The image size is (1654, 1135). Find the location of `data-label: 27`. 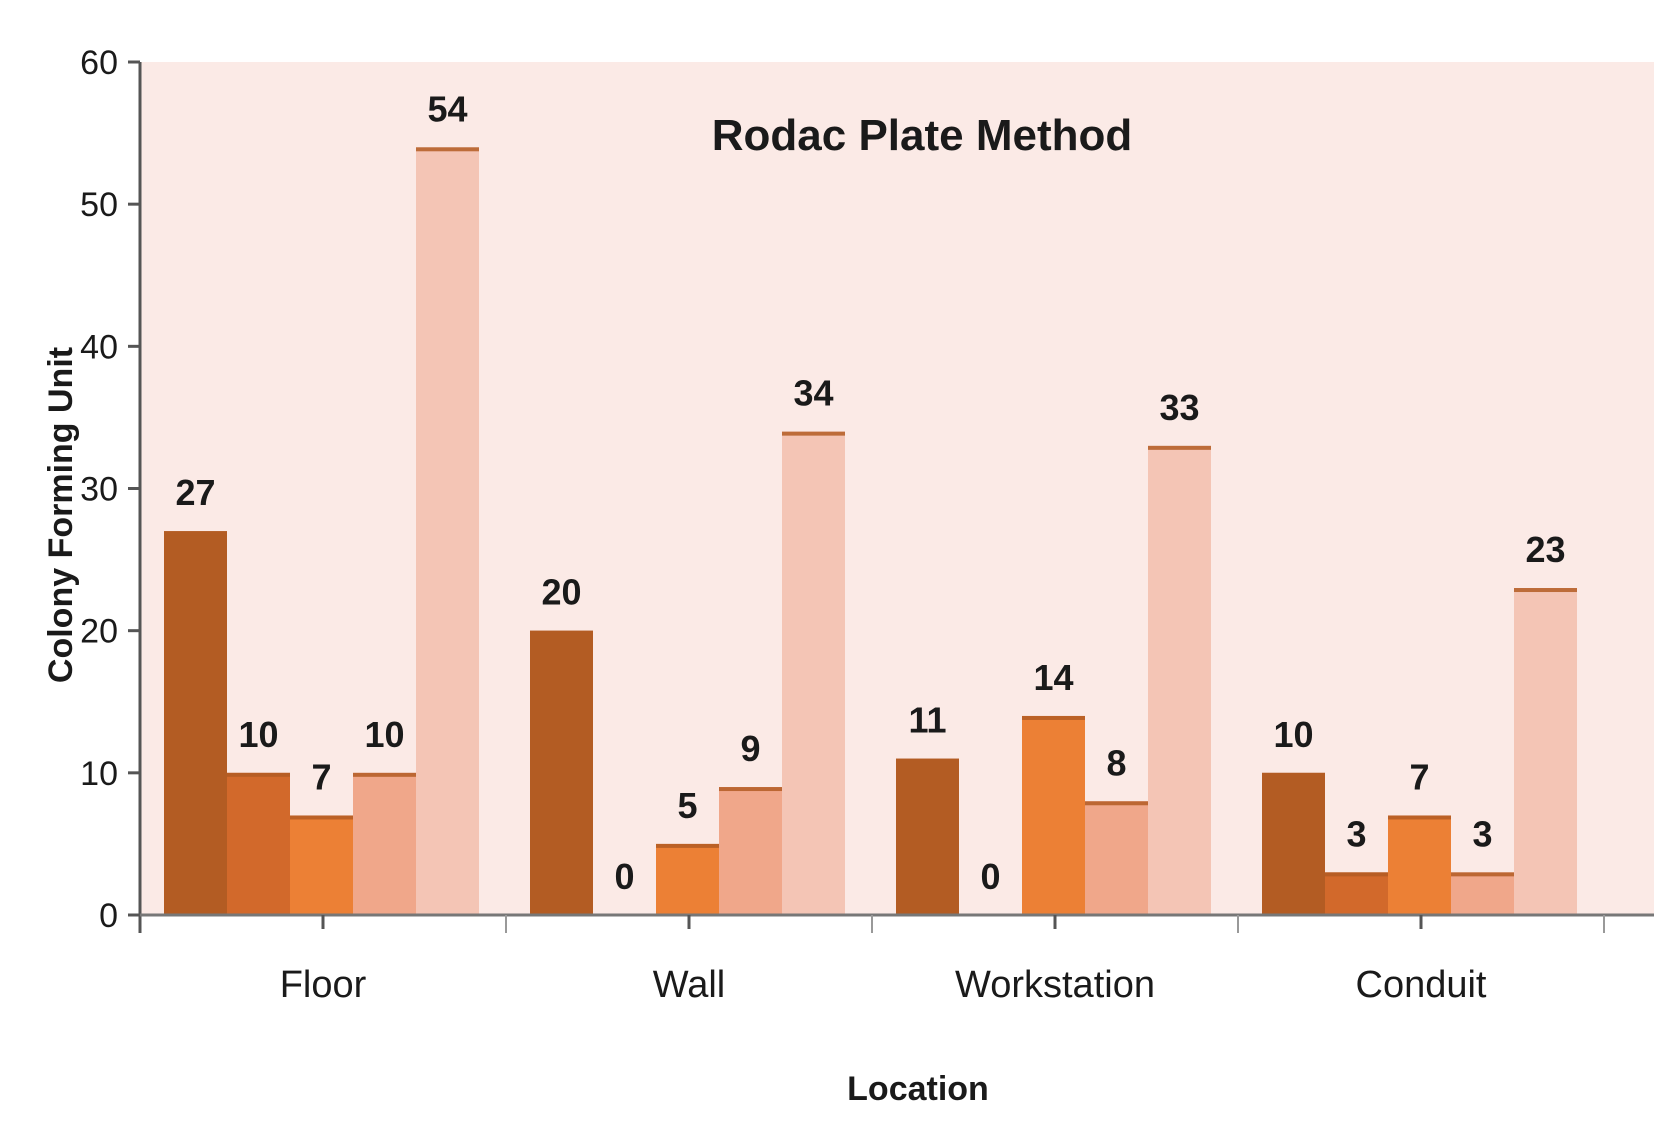

data-label: 27 is located at coordinates (195, 492).